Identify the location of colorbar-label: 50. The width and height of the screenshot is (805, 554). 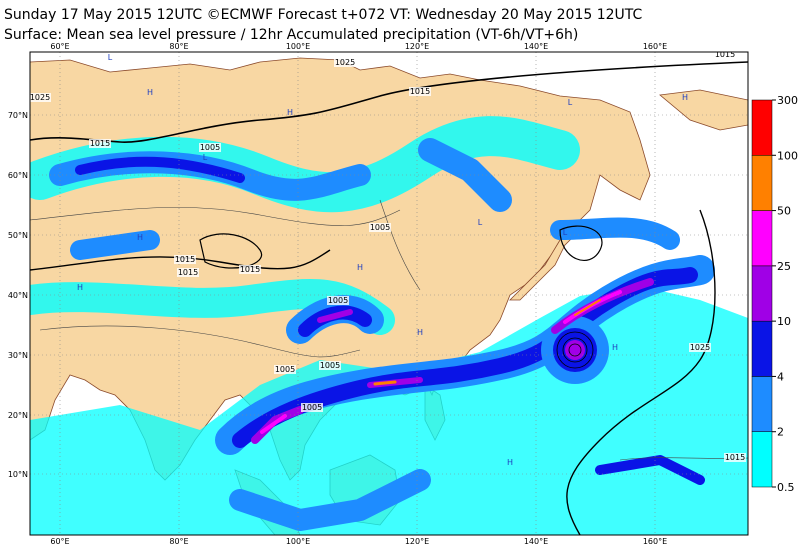
(784, 211).